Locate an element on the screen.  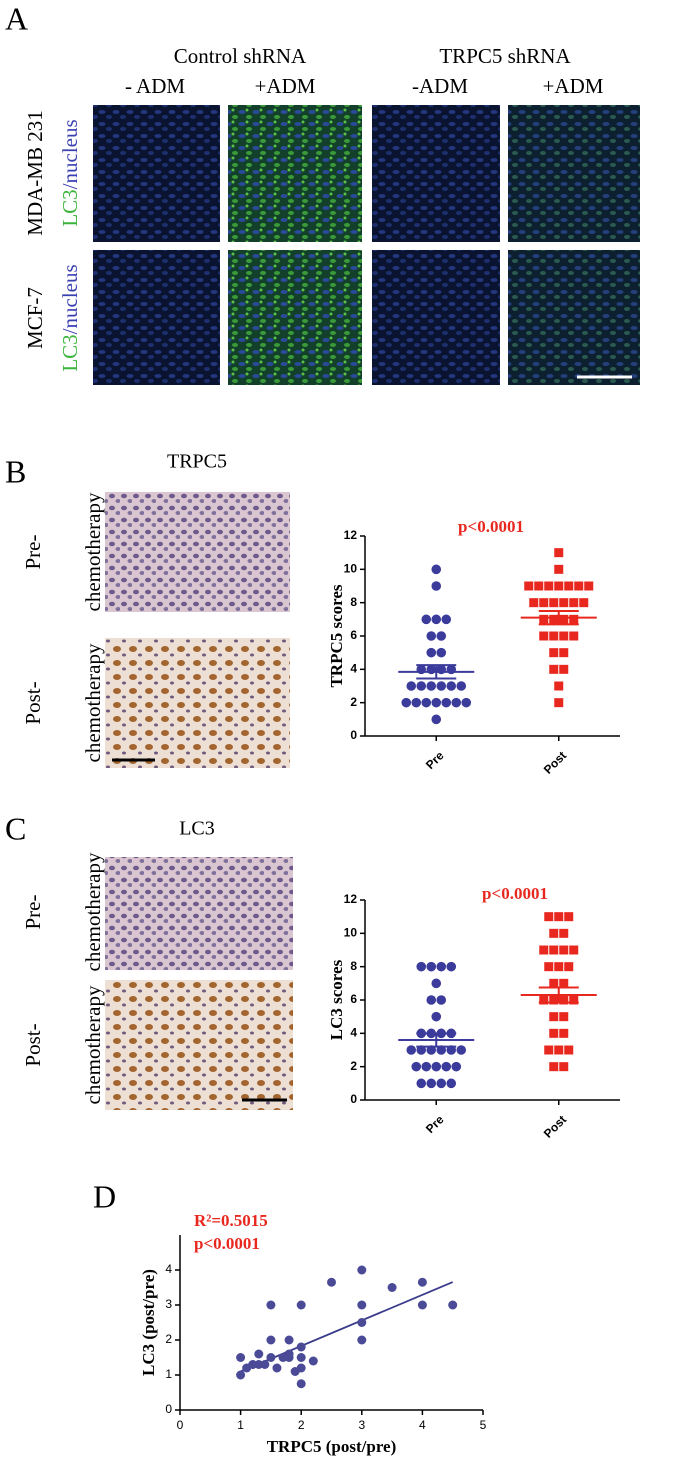
annotation: R²=0.5015 is located at coordinates (231, 1220).